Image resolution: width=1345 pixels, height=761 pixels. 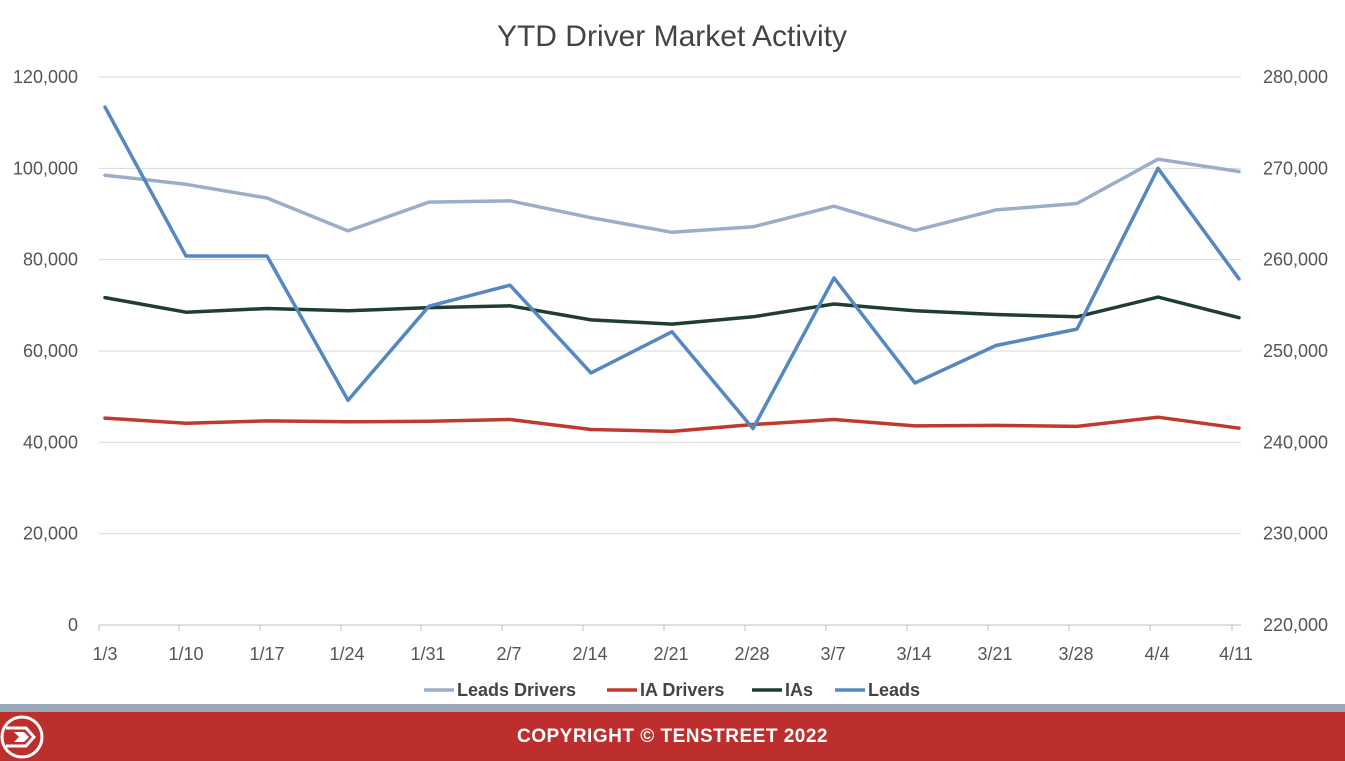 I want to click on y-right-tick-label: 220,000, so click(x=1295, y=625).